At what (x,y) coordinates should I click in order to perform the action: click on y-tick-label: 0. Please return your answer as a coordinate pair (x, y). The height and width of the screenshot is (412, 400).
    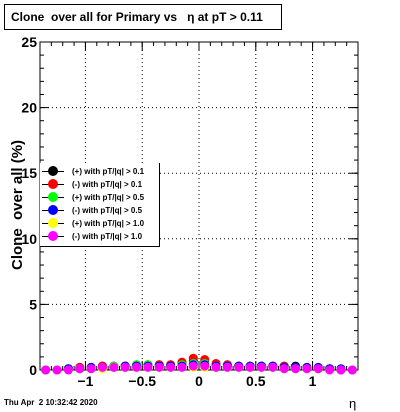
    Looking at the image, I should click on (33, 370).